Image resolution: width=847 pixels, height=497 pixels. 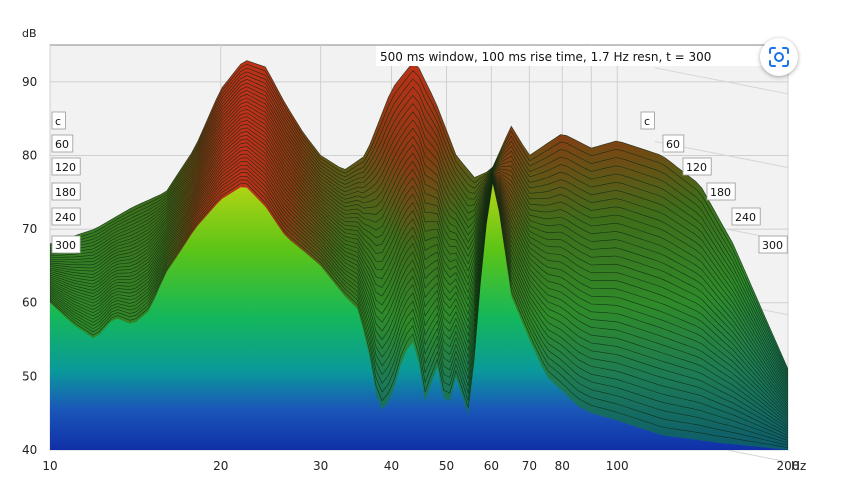 What do you see at coordinates (788, 466) in the screenshot?
I see `x-tick-label: 200` at bounding box center [788, 466].